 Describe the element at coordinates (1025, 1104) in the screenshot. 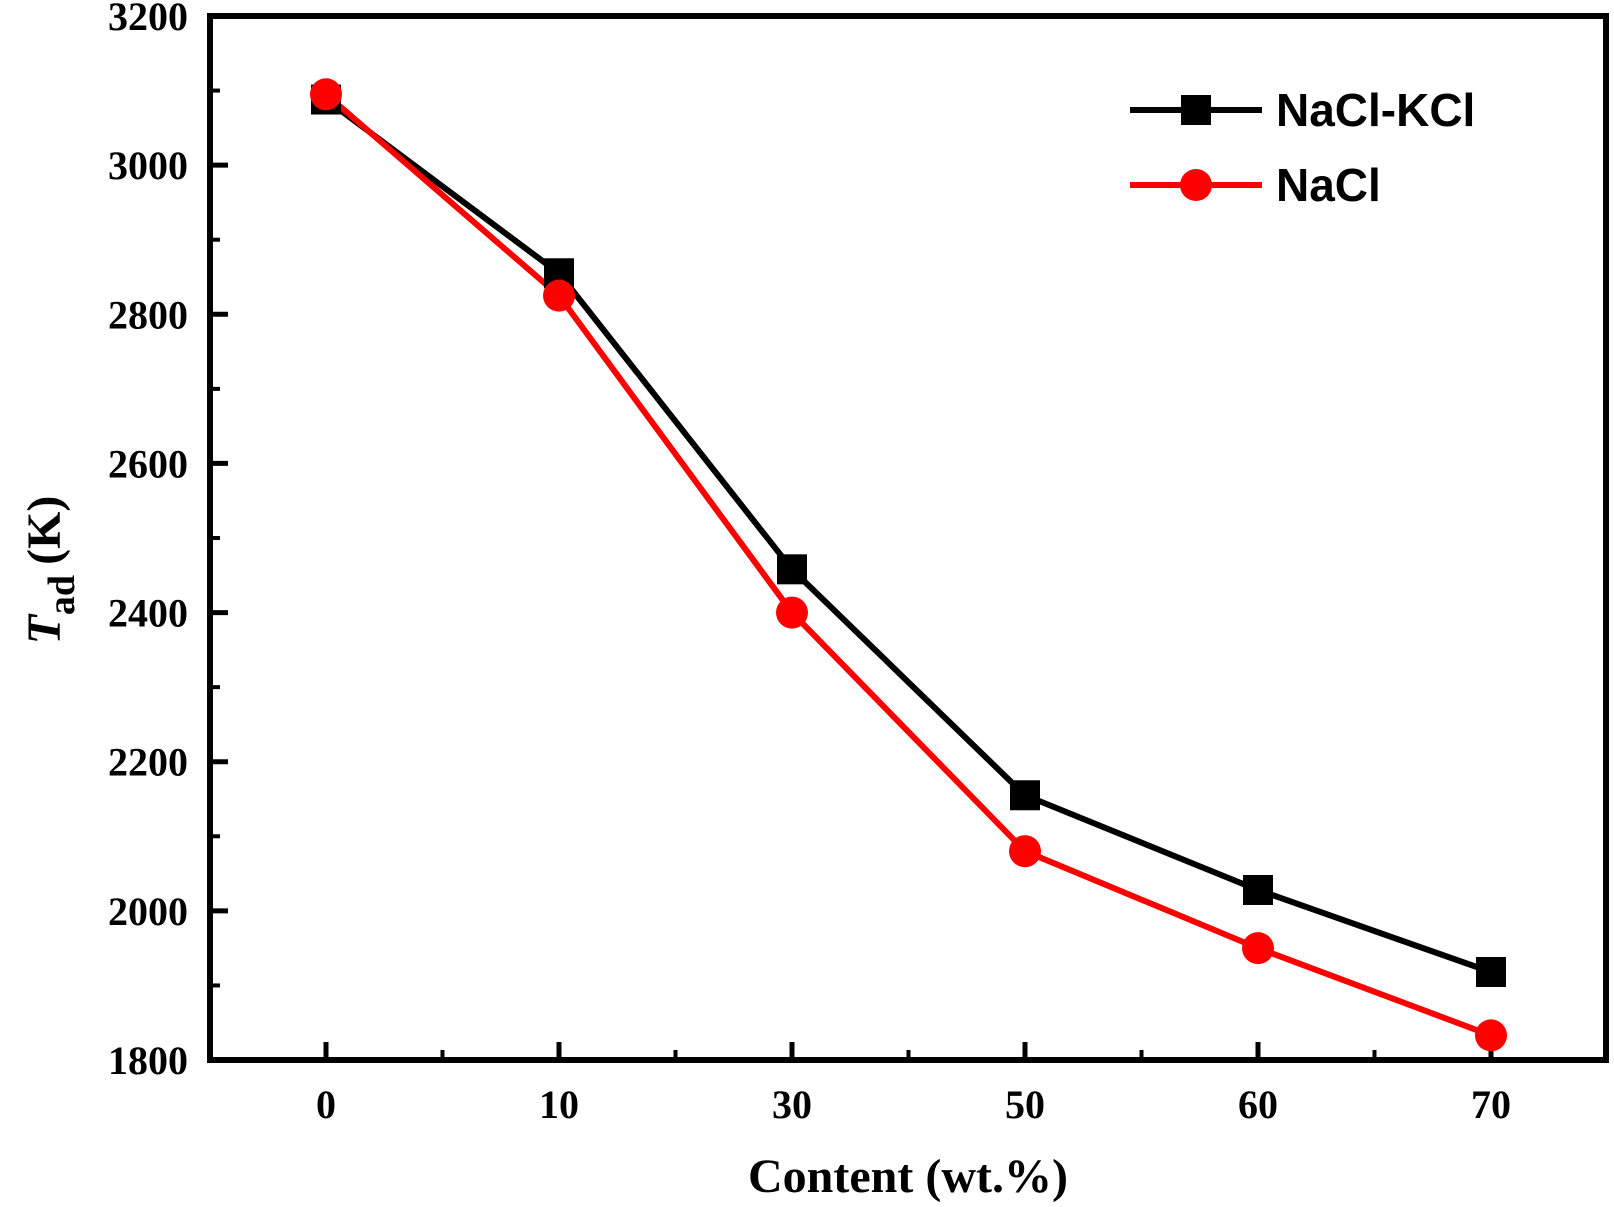

I see `x-tick-label: 50` at that location.